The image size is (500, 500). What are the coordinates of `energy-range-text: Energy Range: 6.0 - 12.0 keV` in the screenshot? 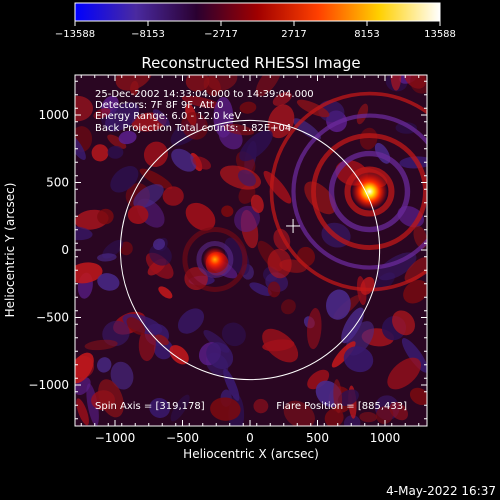 It's located at (168, 116).